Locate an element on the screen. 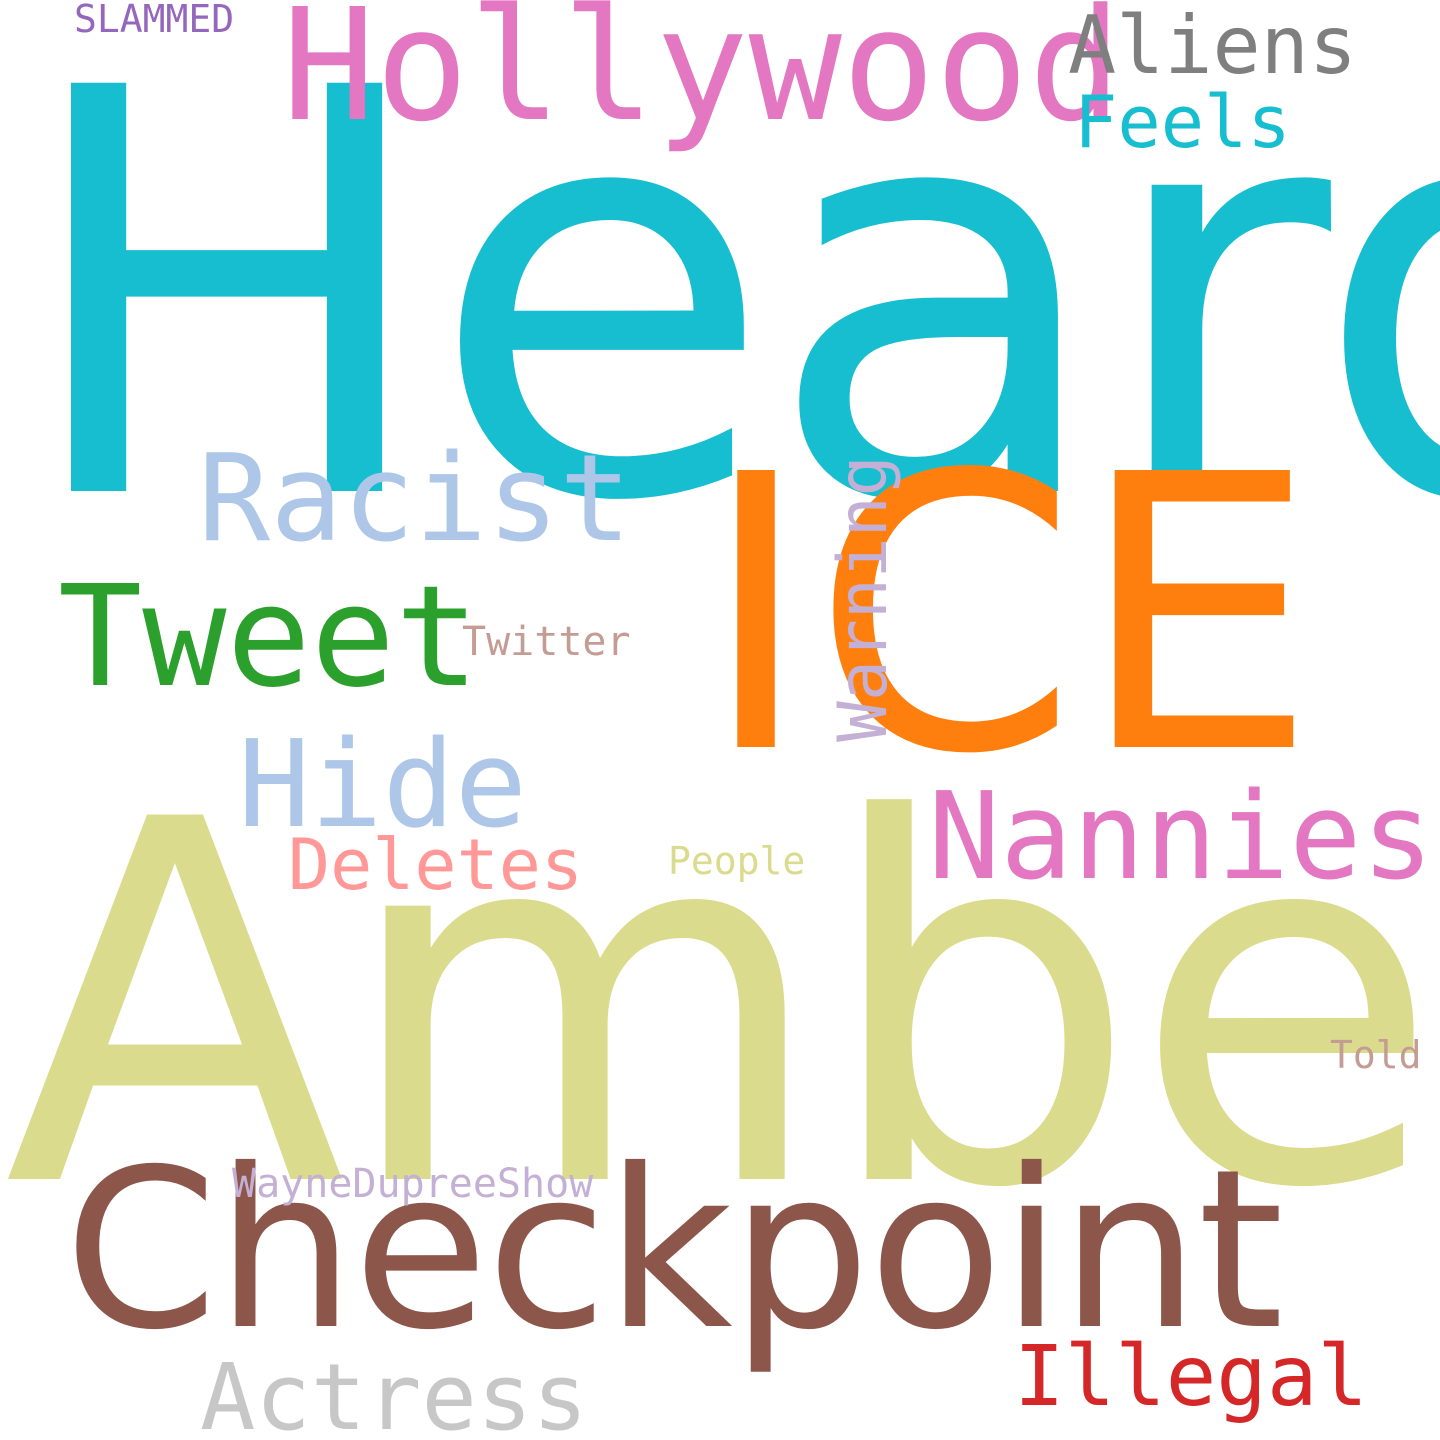 The width and height of the screenshot is (1440, 1440). word-actress: Actress is located at coordinates (394, 1392).